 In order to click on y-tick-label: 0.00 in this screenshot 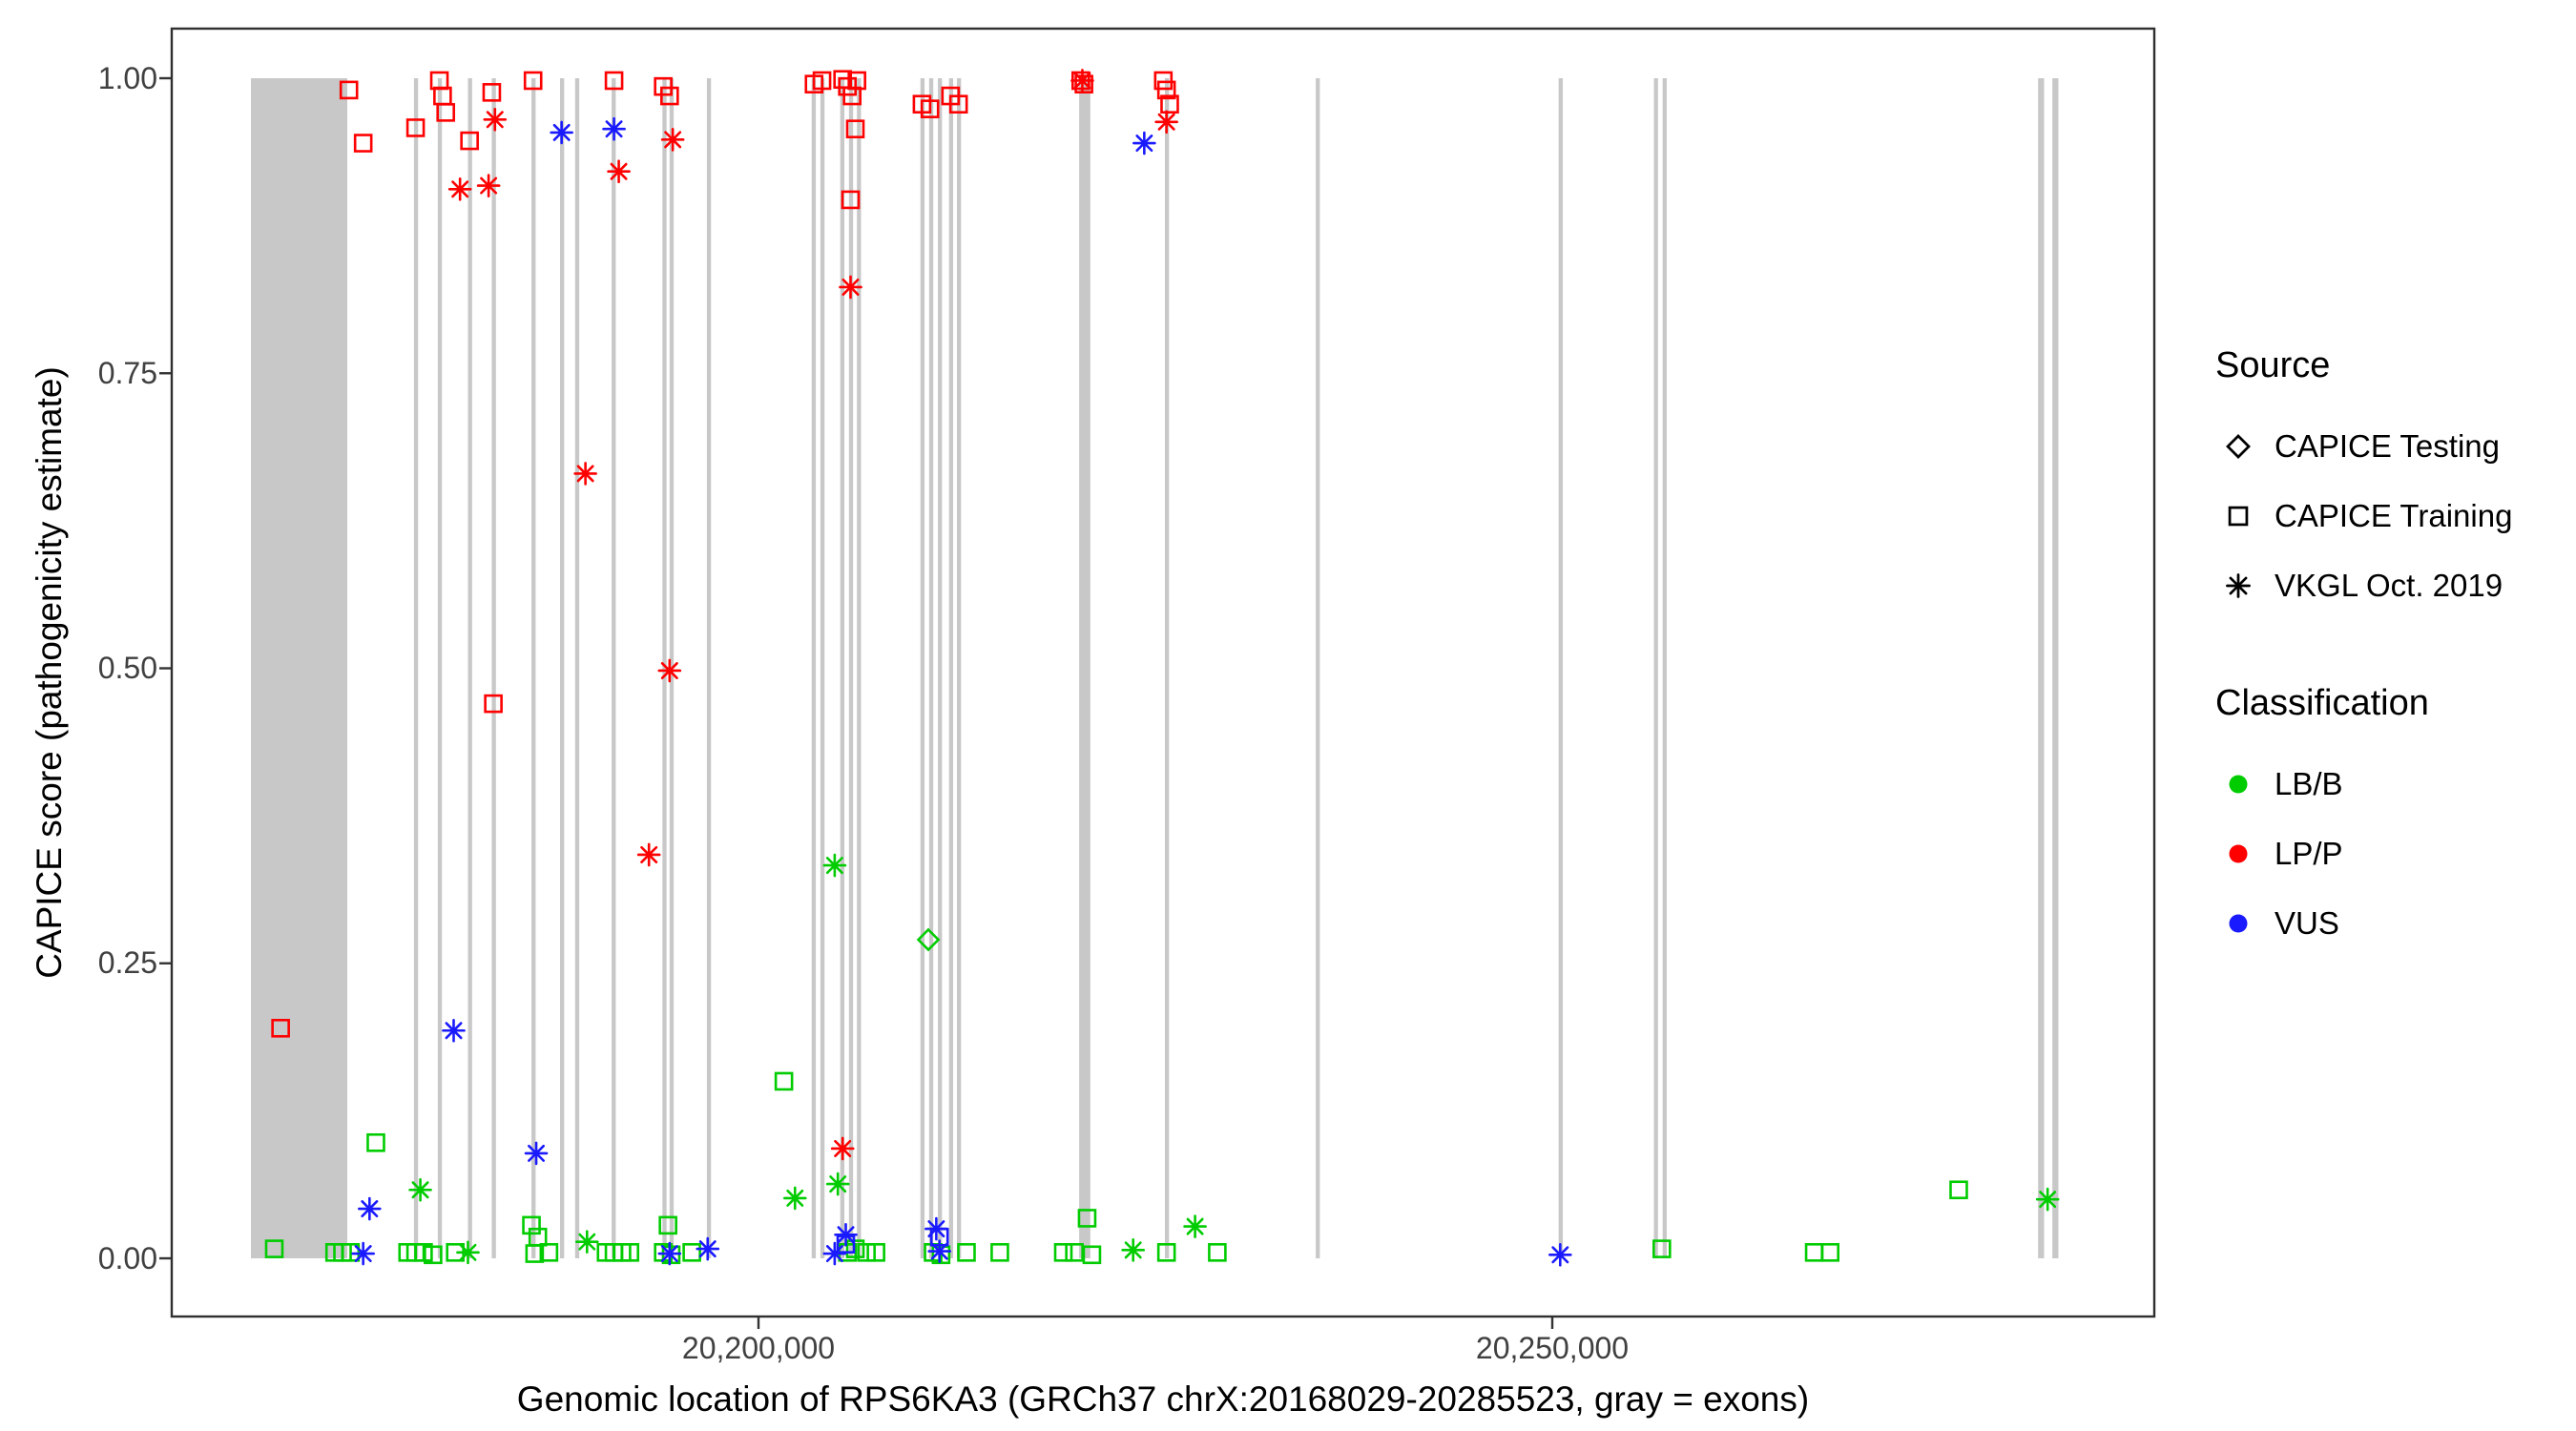, I will do `click(127, 1258)`.